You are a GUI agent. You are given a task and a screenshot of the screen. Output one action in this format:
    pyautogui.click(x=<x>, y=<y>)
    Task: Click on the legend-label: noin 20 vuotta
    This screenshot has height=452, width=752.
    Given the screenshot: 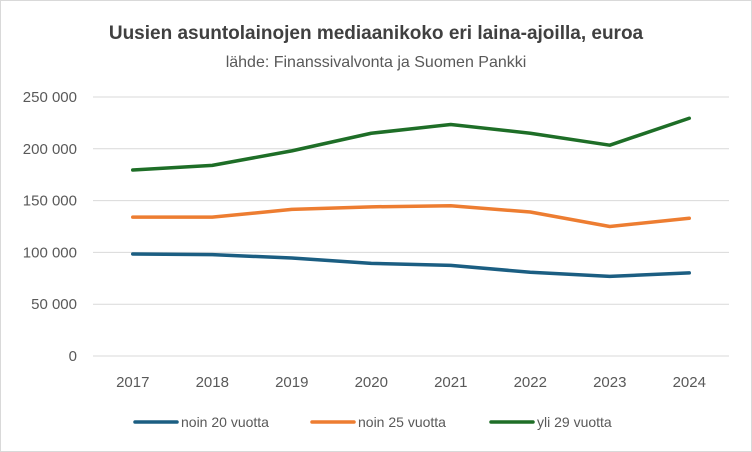 What is the action you would take?
    pyautogui.click(x=225, y=422)
    